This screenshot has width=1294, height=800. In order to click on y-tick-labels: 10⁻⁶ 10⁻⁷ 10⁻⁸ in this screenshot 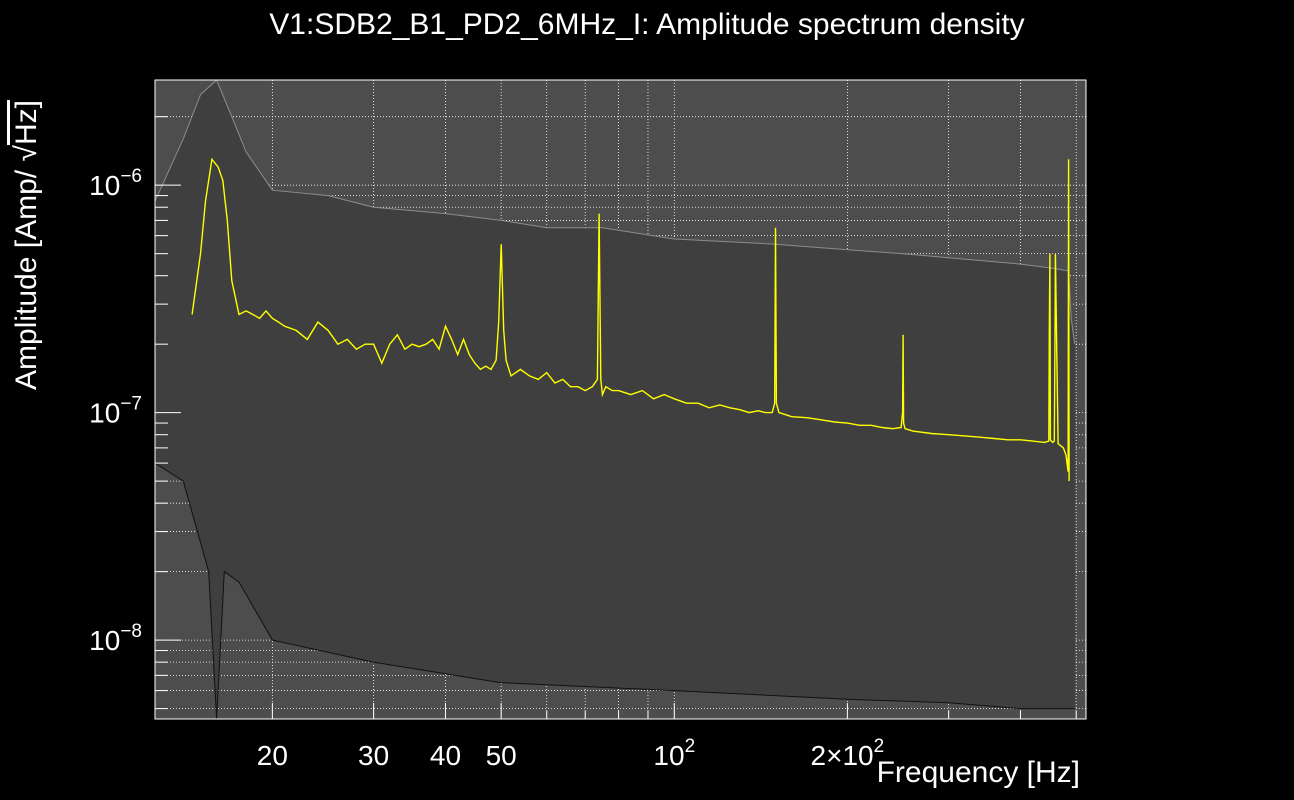, I will do `click(115, 411)`.